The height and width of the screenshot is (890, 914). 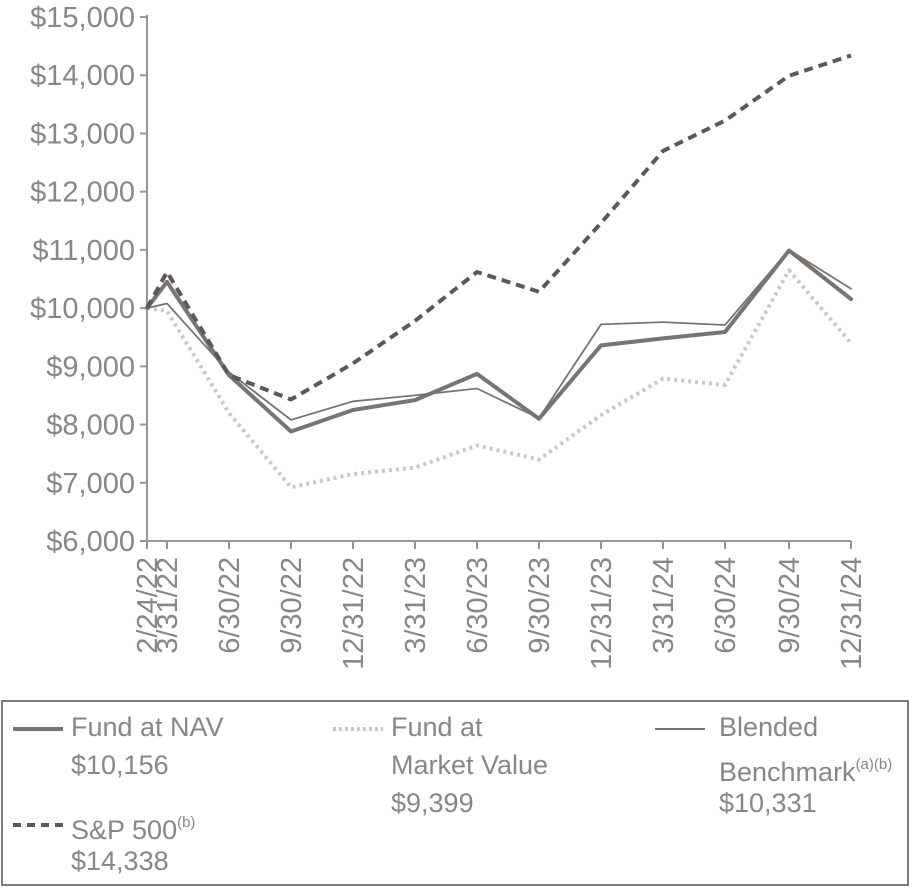 I want to click on x-tick-label: 3/31/24, so click(x=664, y=605).